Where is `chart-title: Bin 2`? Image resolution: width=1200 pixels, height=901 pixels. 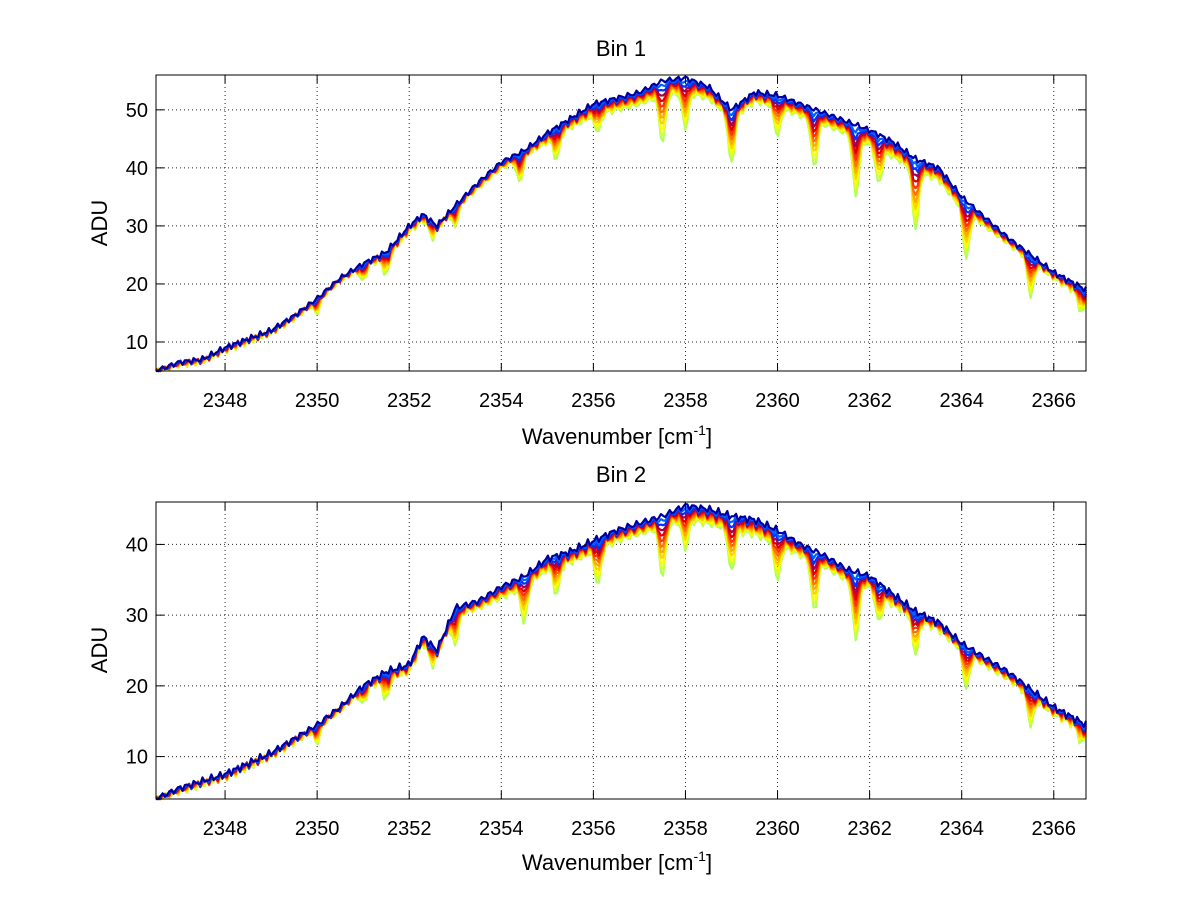 chart-title: Bin 2 is located at coordinates (621, 474).